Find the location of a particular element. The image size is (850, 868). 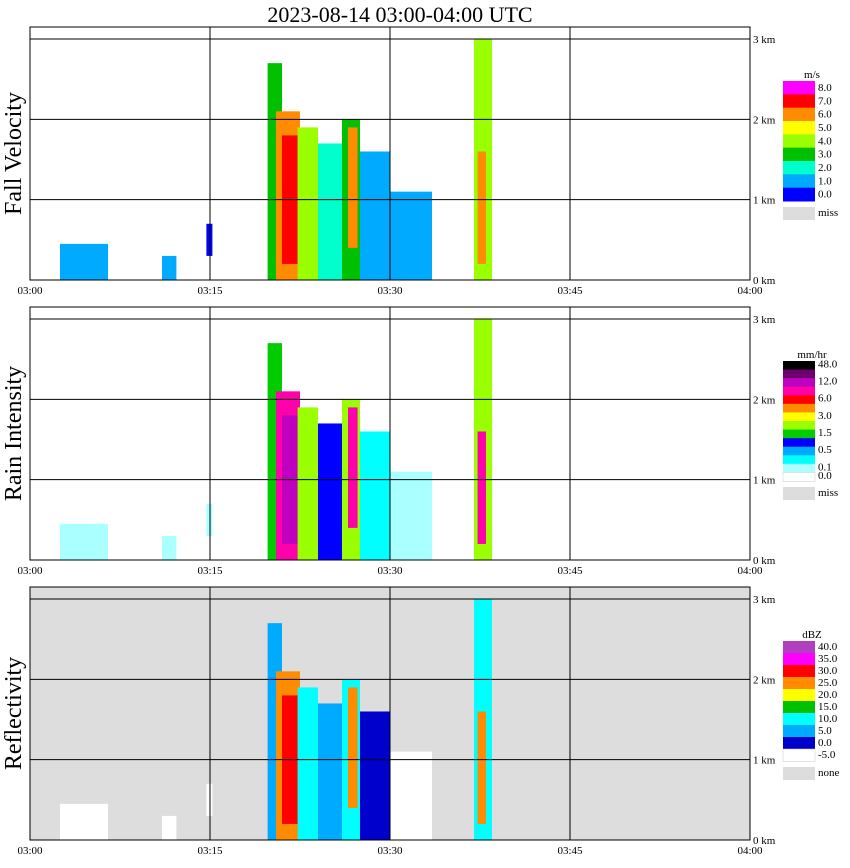

y-tick-label-2-1: 1 km is located at coordinates (764, 761).